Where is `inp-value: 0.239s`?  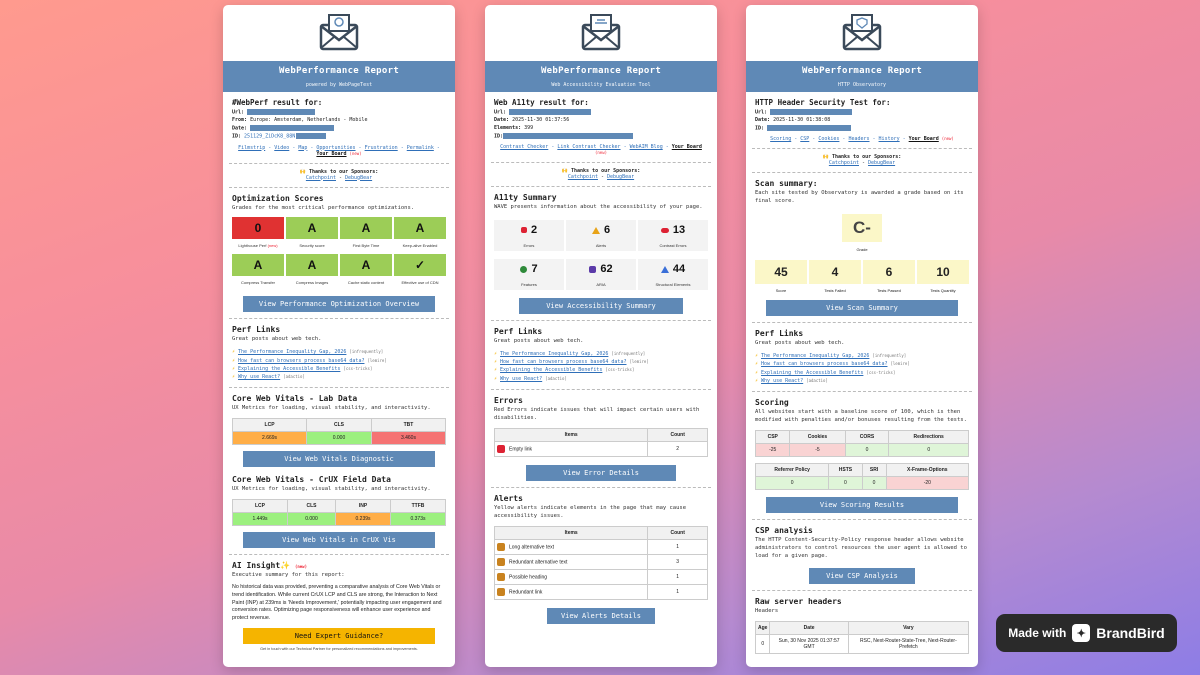 inp-value: 0.239s is located at coordinates (363, 519).